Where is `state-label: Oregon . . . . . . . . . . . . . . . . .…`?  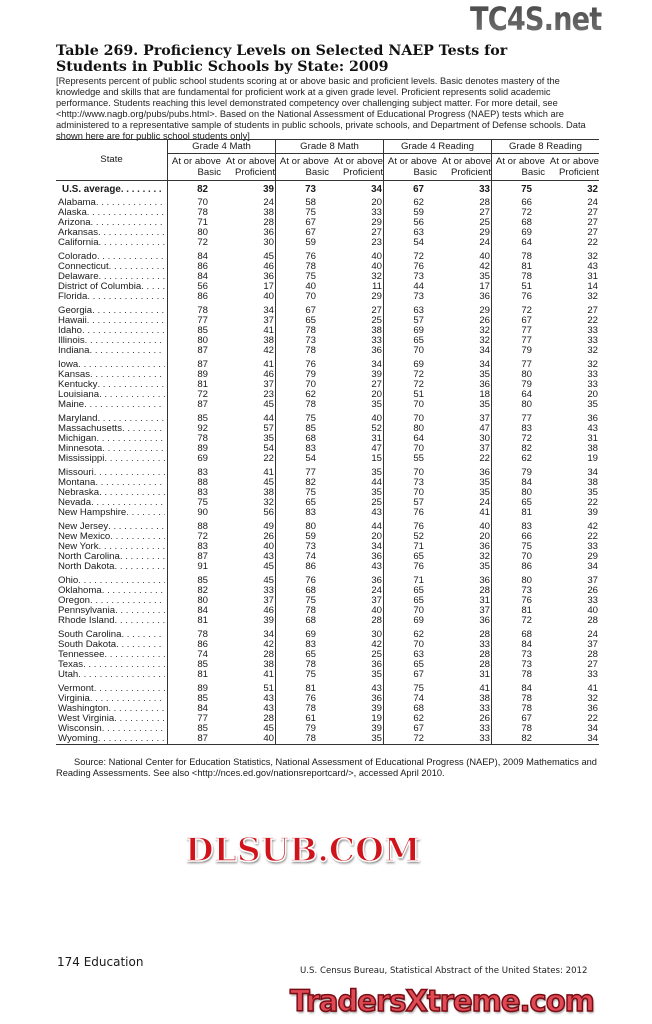
state-label: Oregon . . . . . . . . . . . . . . . . .… is located at coordinates (111, 601).